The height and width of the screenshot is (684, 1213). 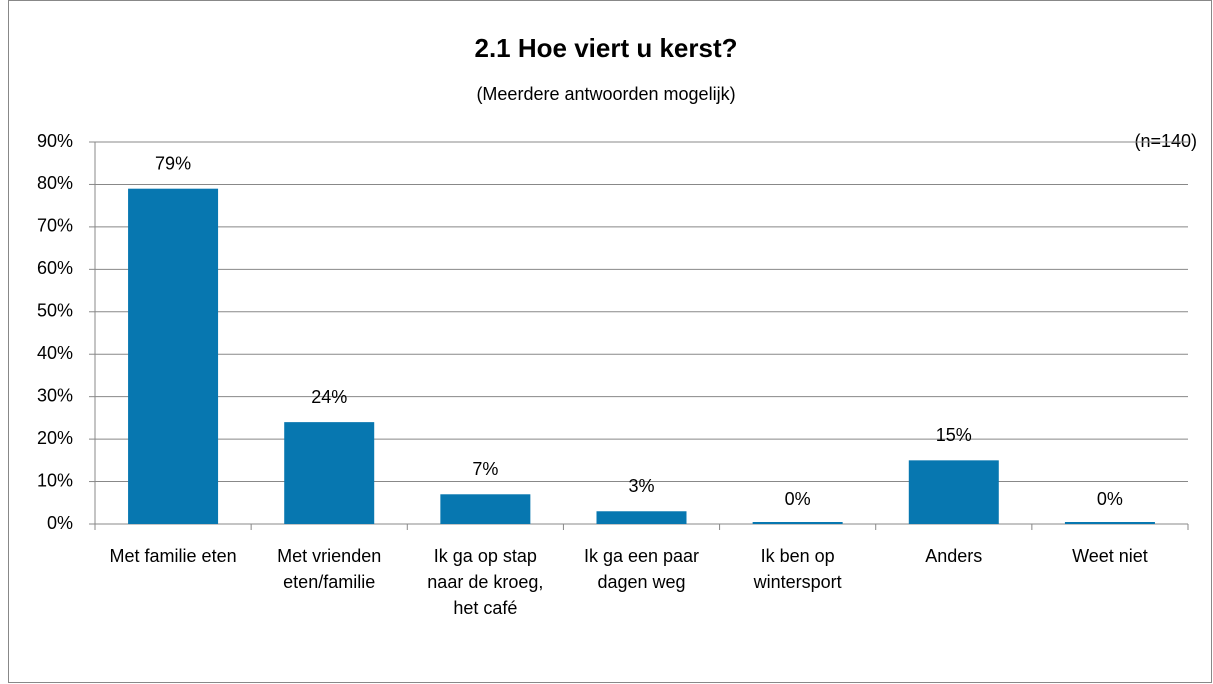 I want to click on value-label: 79%, so click(x=173, y=163).